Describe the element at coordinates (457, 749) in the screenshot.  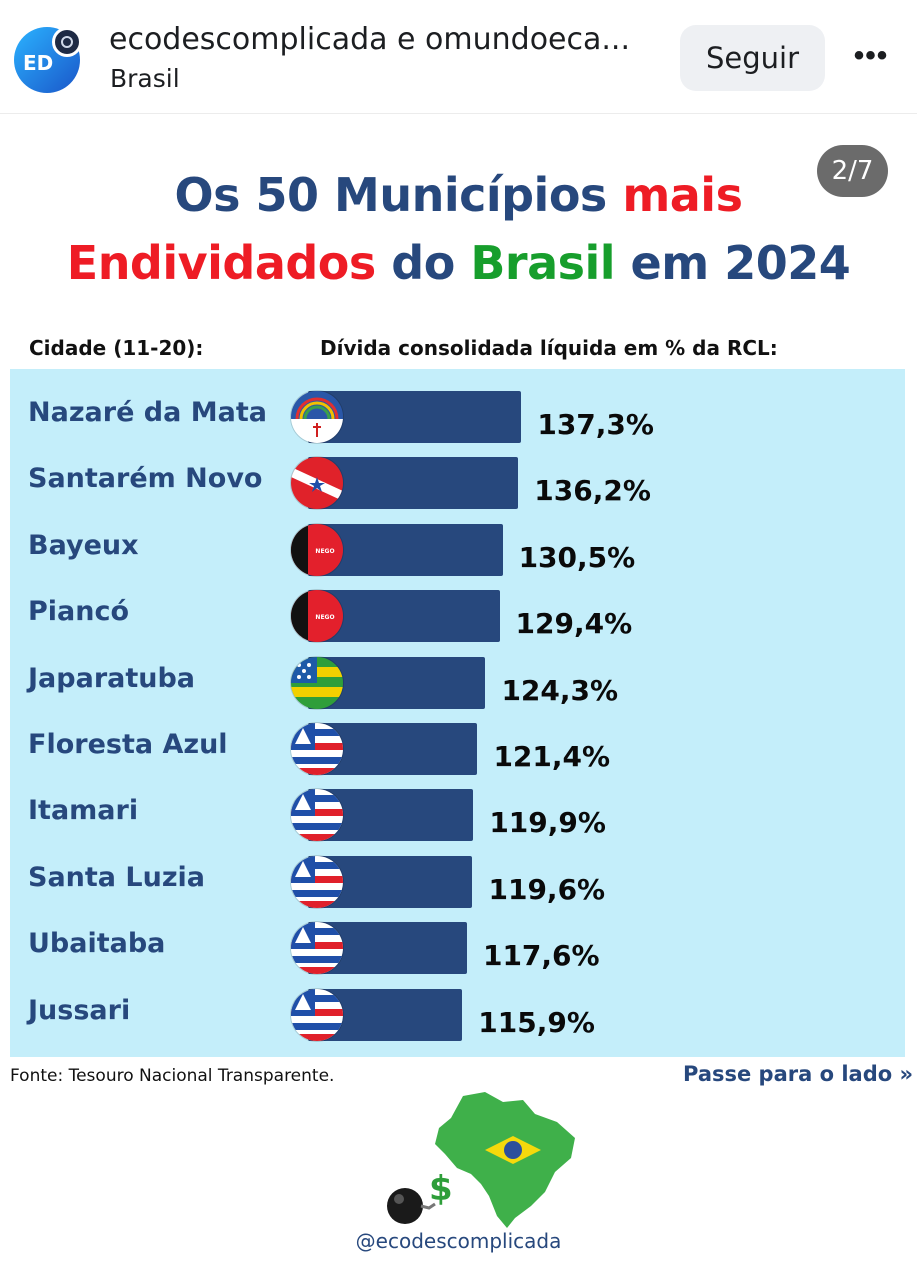
I see `chart-row: Floresta Azul 121,4%` at that location.